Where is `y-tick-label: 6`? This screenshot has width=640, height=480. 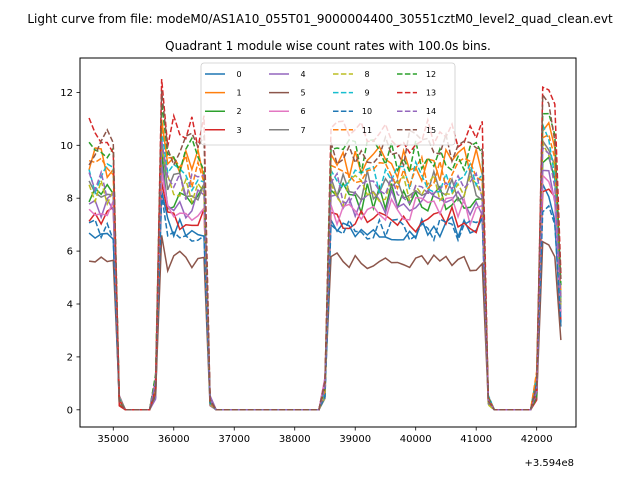 y-tick-label: 6 is located at coordinates (70, 252).